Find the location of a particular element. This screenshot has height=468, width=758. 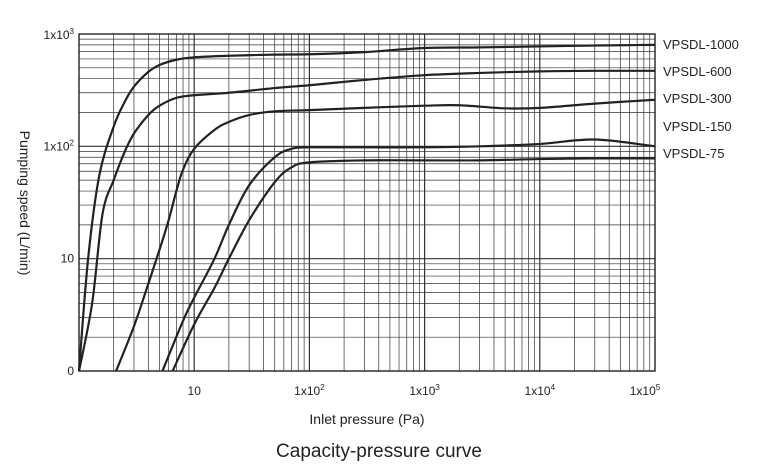

x-tick-label: 1x10³ is located at coordinates (424, 390).